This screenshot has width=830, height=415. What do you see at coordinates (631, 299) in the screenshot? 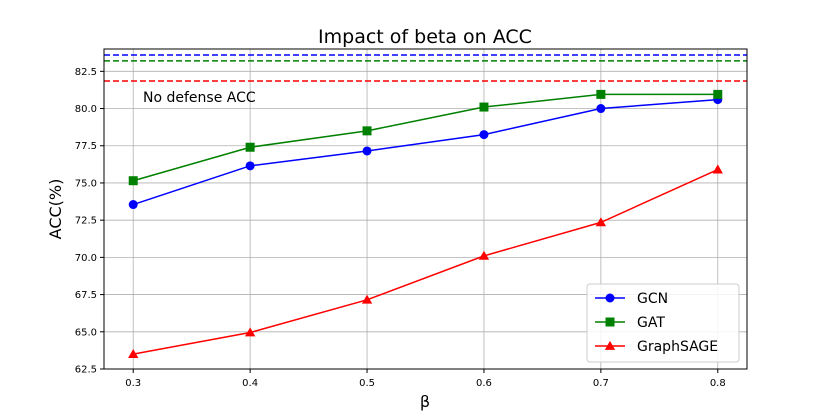
I see `legend-item-gcn: GCN` at bounding box center [631, 299].